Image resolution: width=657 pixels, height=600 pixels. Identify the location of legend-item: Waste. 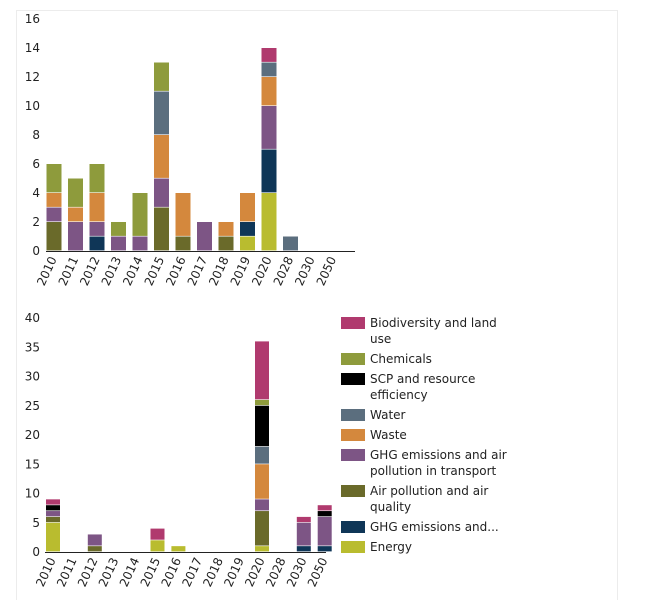
(428, 435).